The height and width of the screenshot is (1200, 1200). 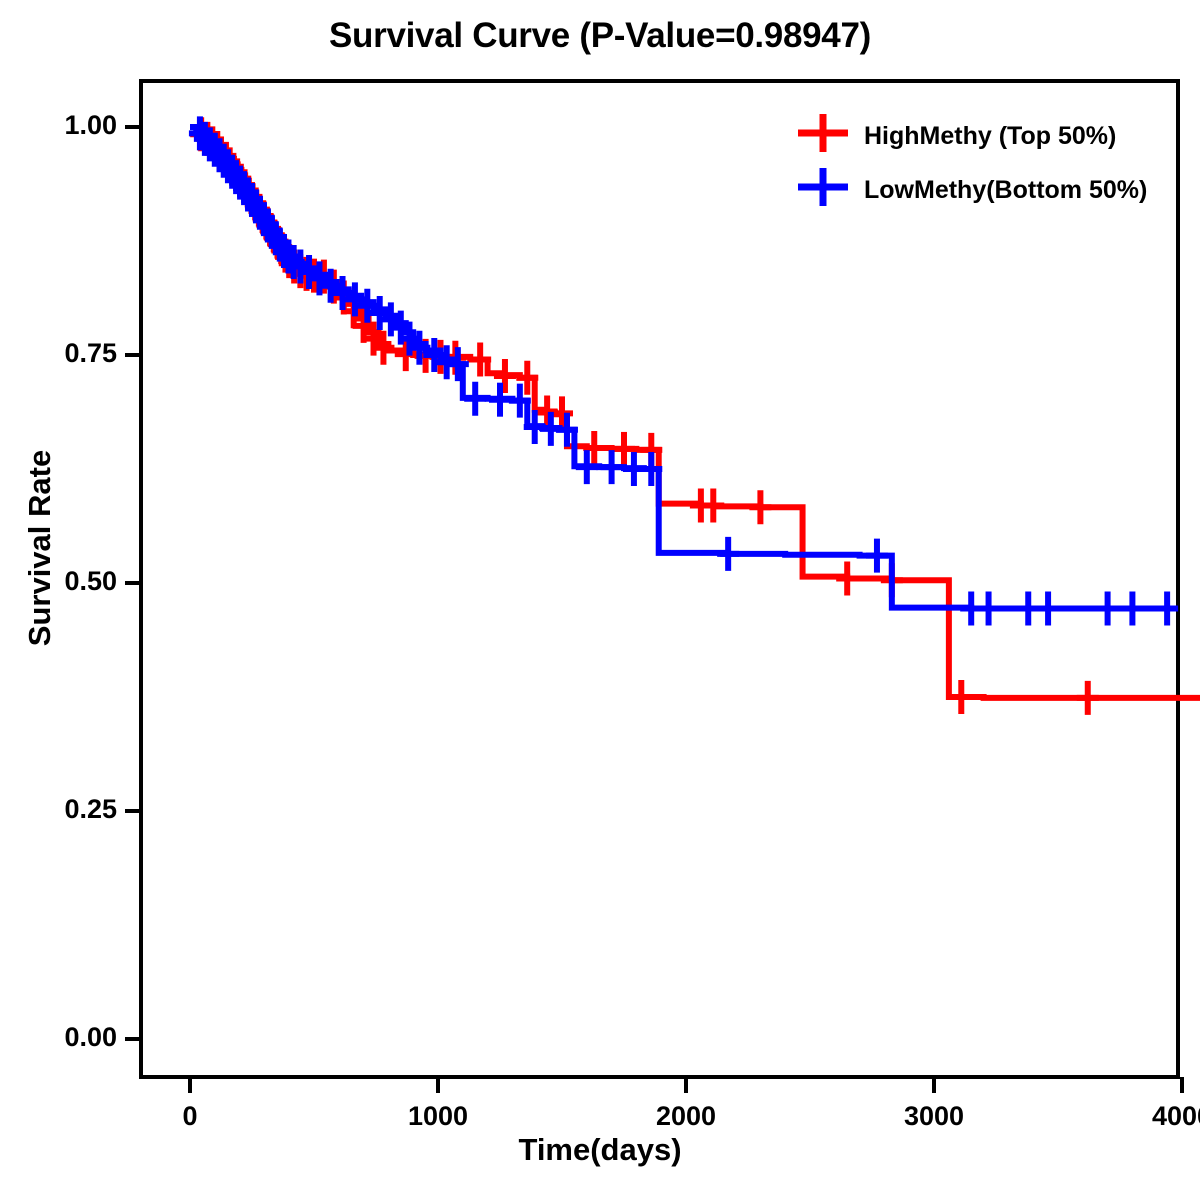 I want to click on x-tick-label: 0, so click(x=190, y=1116).